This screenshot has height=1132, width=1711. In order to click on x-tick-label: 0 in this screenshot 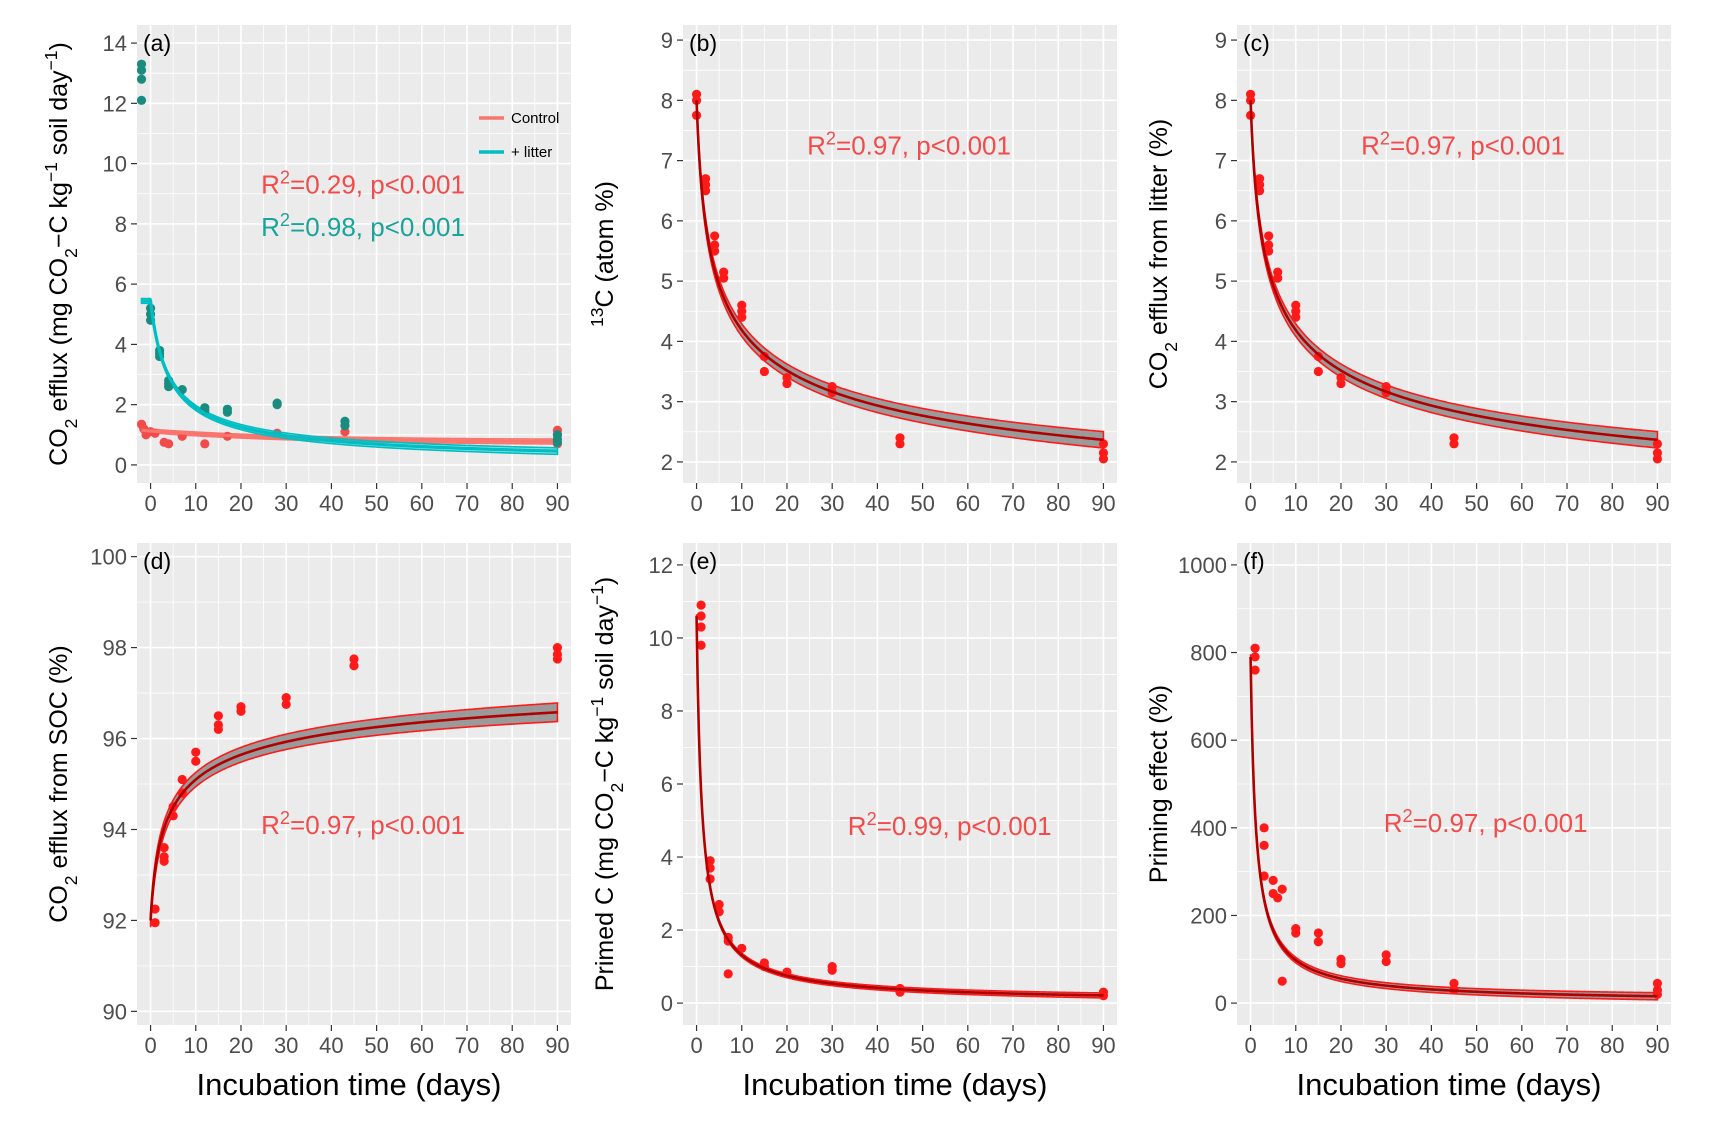, I will do `click(1250, 1045)`.